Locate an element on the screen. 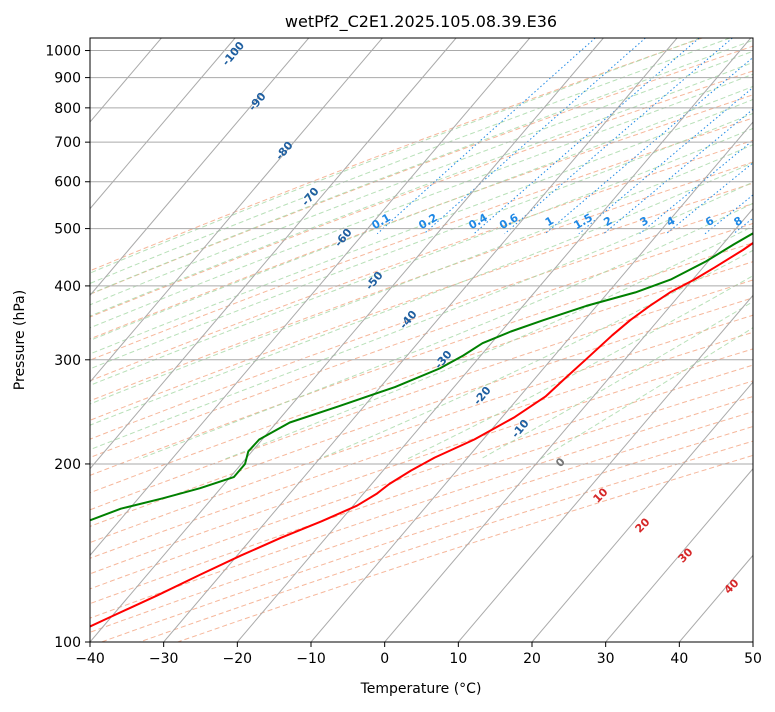 This screenshot has width=775, height=712. y-tick-label: 300 is located at coordinates (67, 361).